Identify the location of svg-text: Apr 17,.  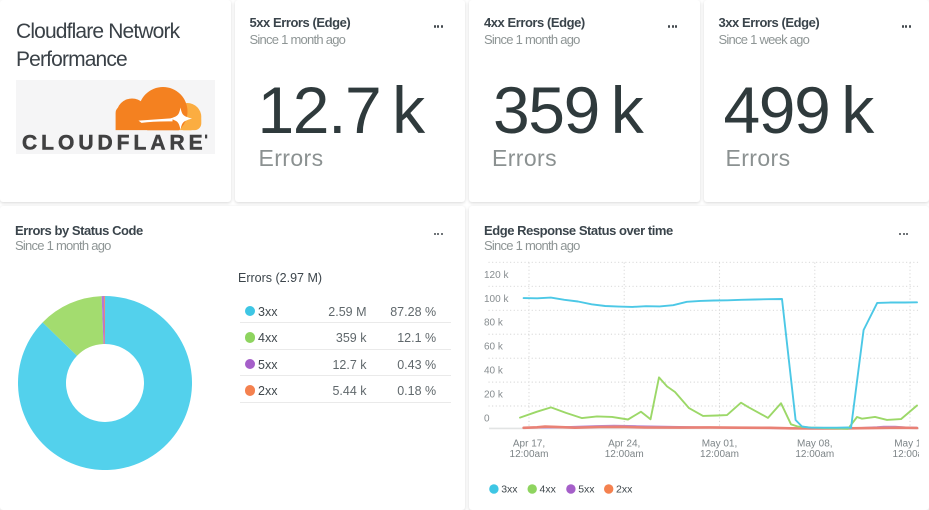
(529, 444).